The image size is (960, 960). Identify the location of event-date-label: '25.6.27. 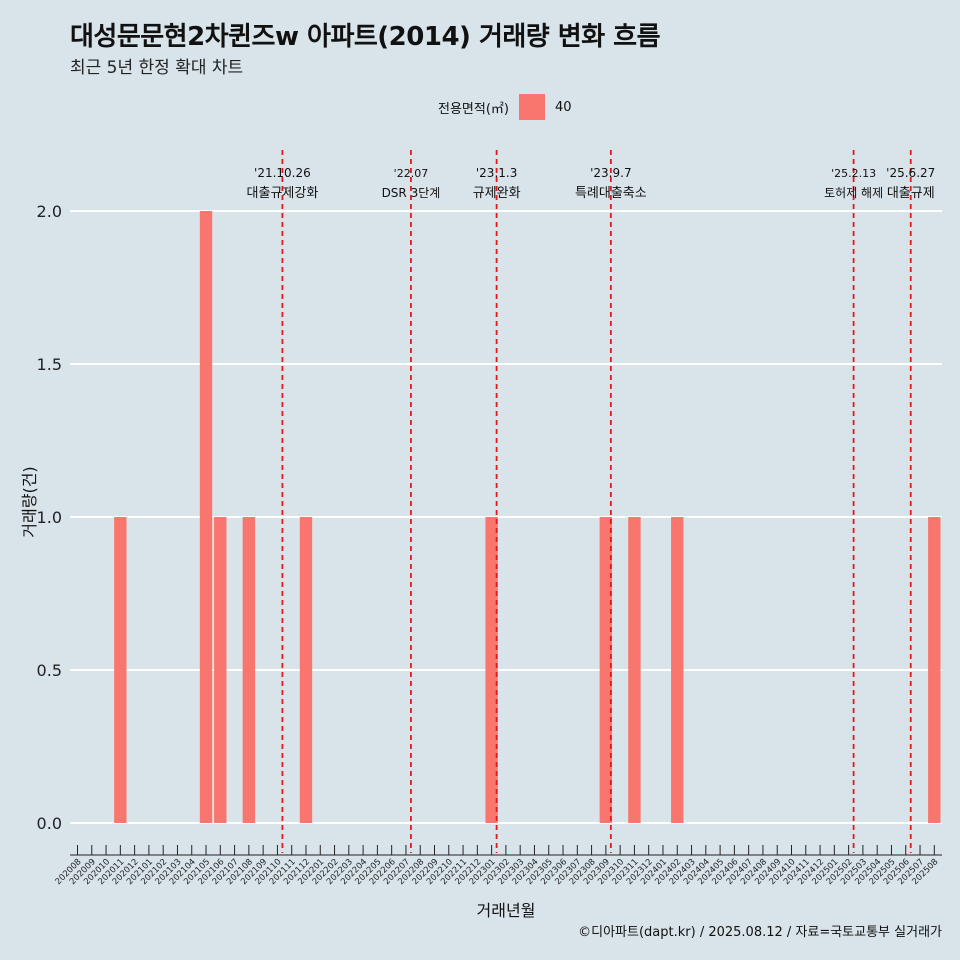
(910, 173).